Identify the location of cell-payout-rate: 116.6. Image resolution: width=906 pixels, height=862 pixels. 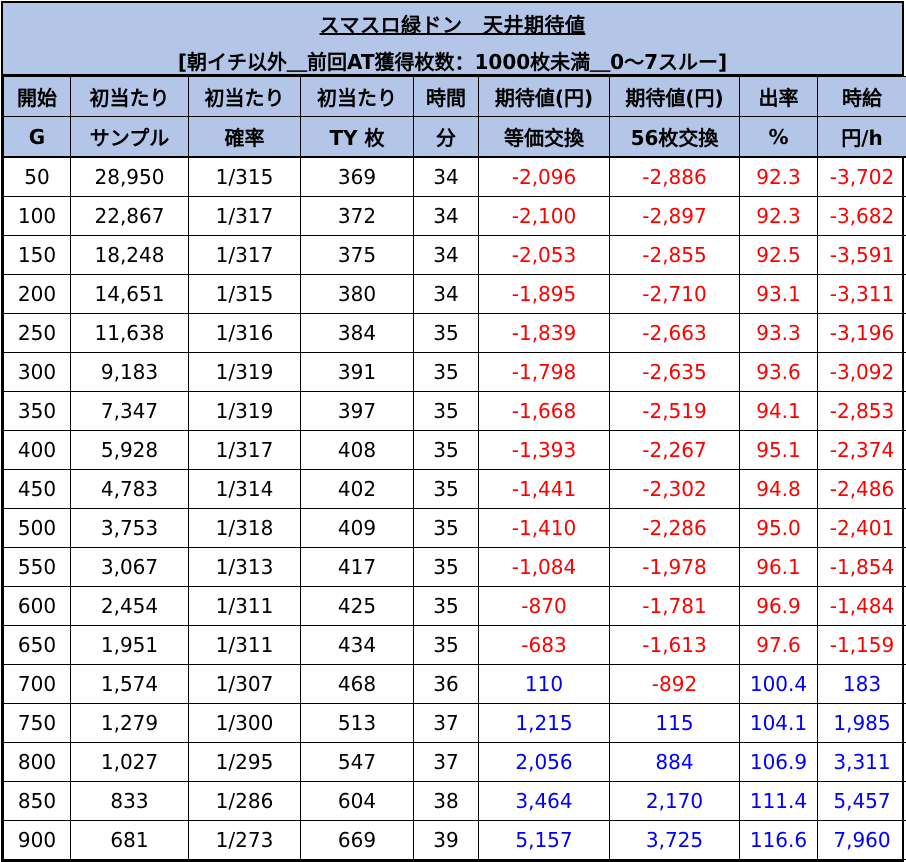
(779, 840).